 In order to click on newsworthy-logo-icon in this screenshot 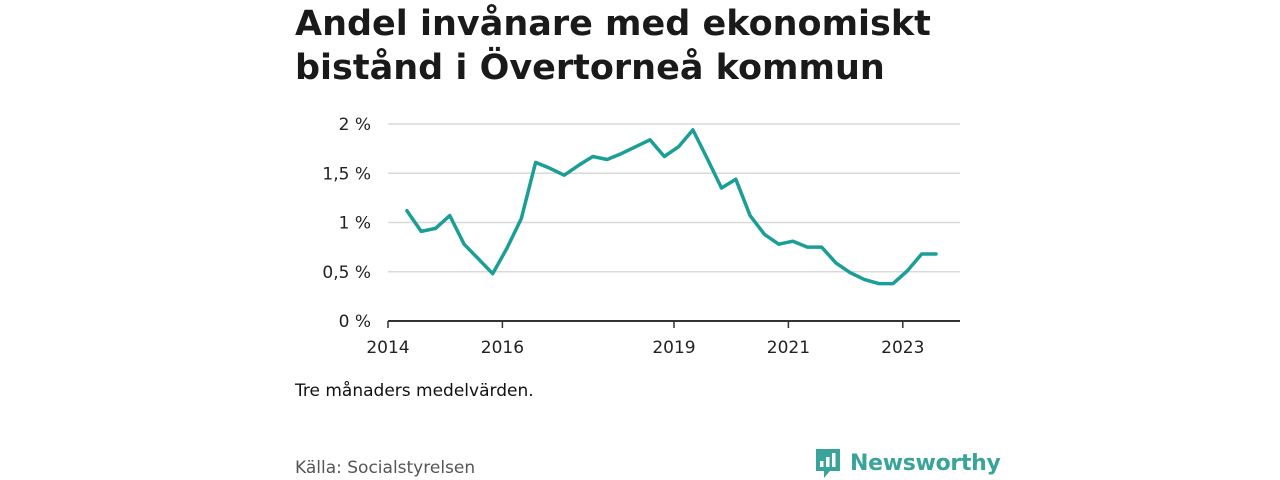, I will do `click(828, 463)`.